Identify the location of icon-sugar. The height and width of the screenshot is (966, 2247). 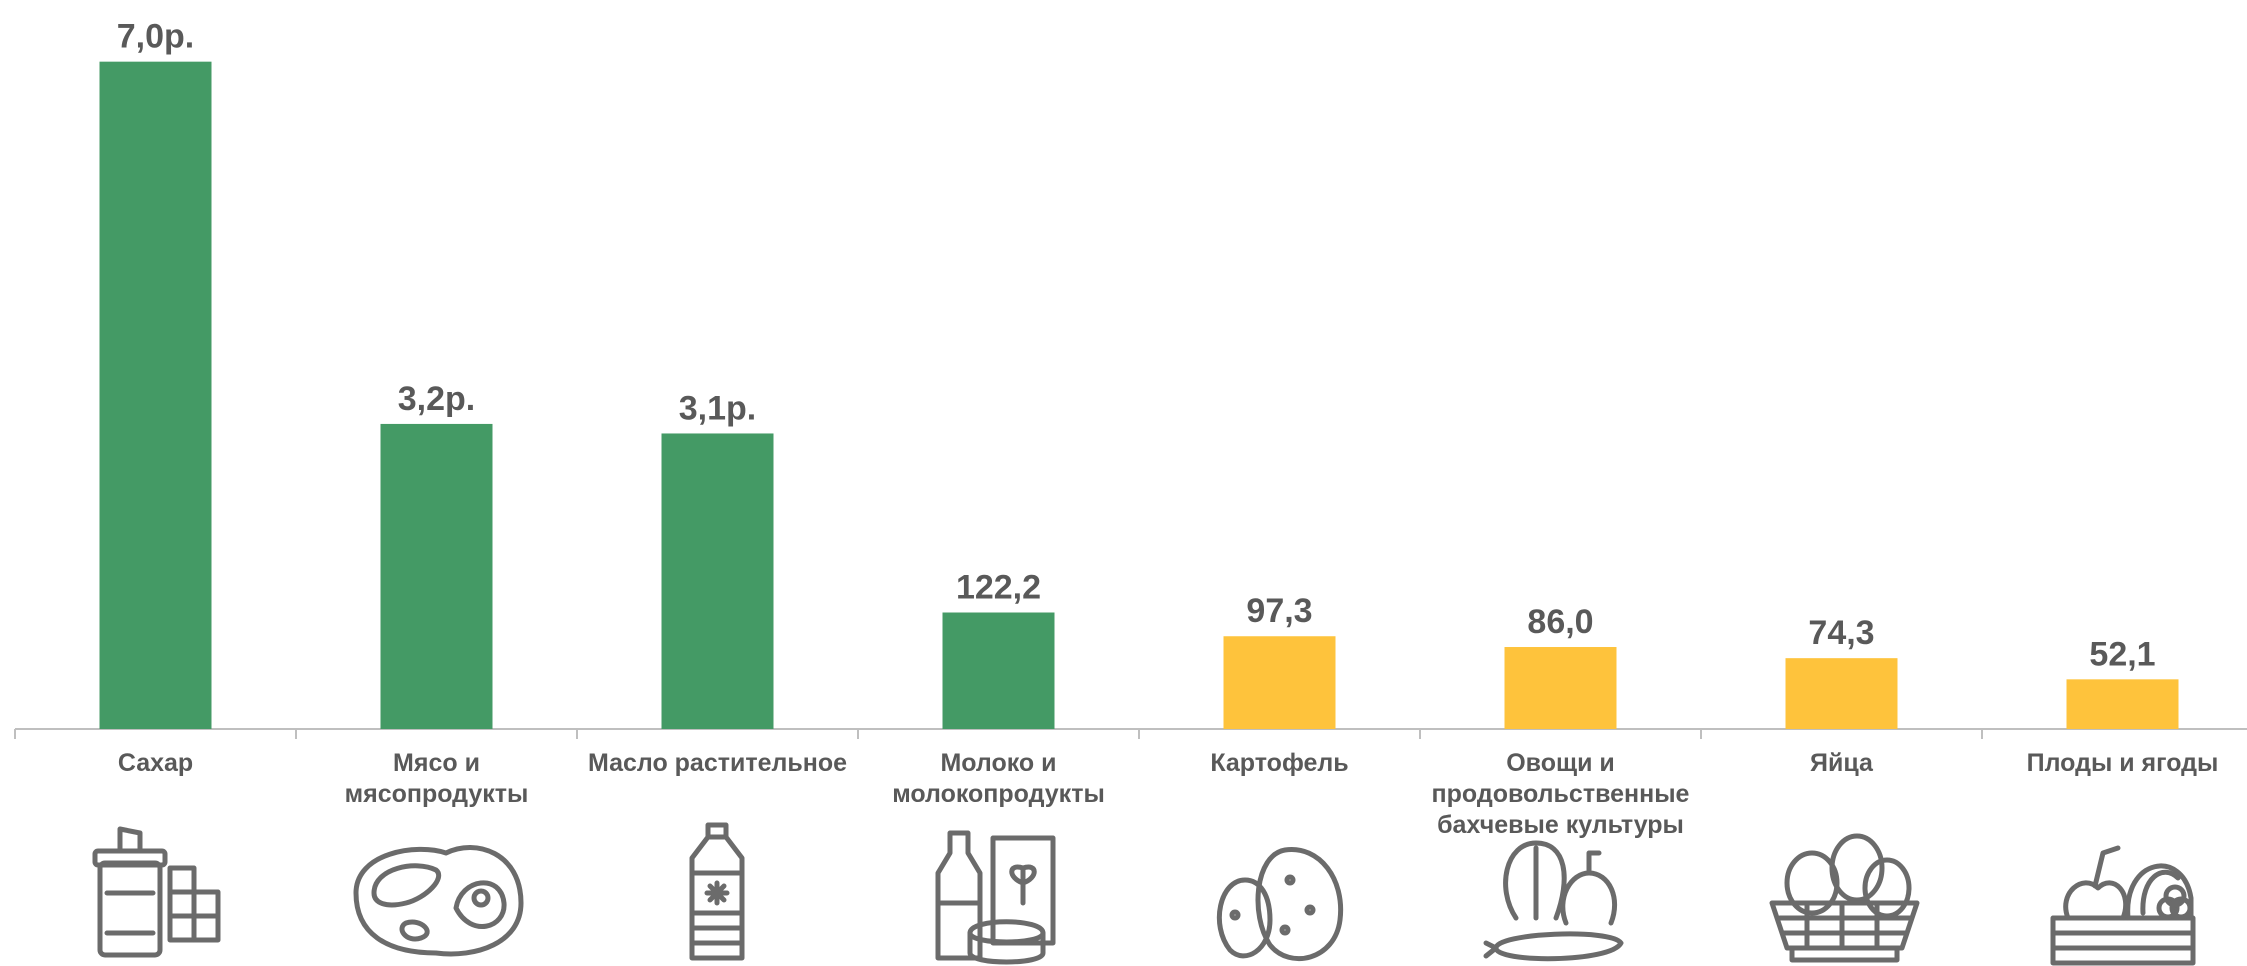
(156, 892).